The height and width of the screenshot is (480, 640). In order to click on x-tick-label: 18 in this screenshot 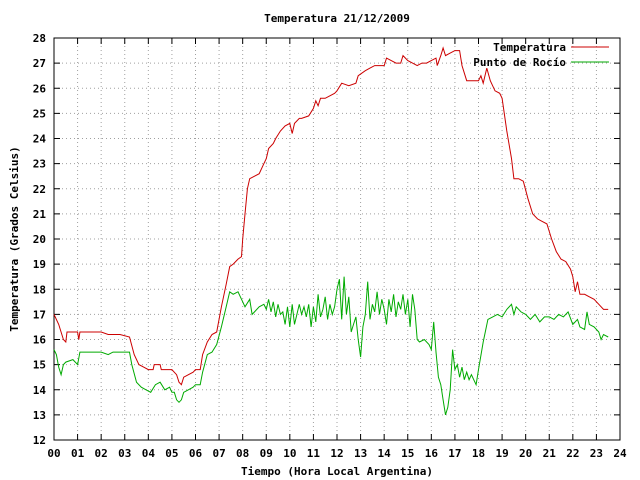, I will do `click(478, 453)`.